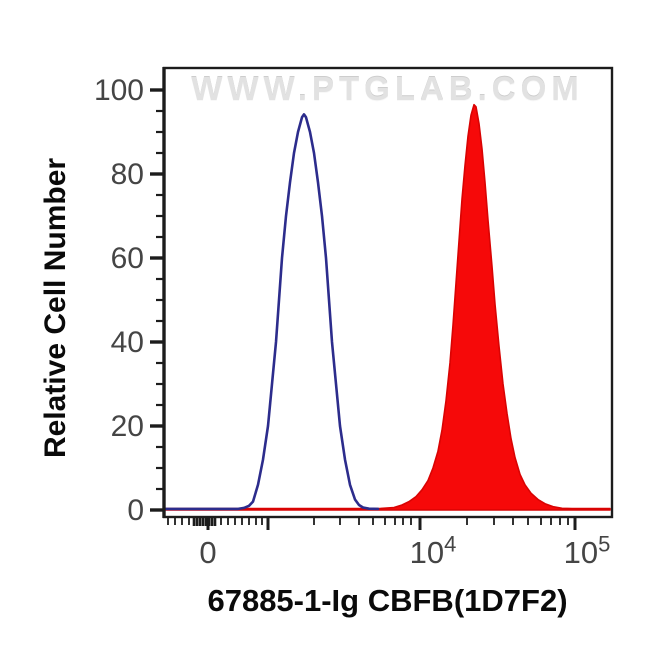 The image size is (650, 645). What do you see at coordinates (127, 342) in the screenshot?
I see `y-tick-label: 40` at bounding box center [127, 342].